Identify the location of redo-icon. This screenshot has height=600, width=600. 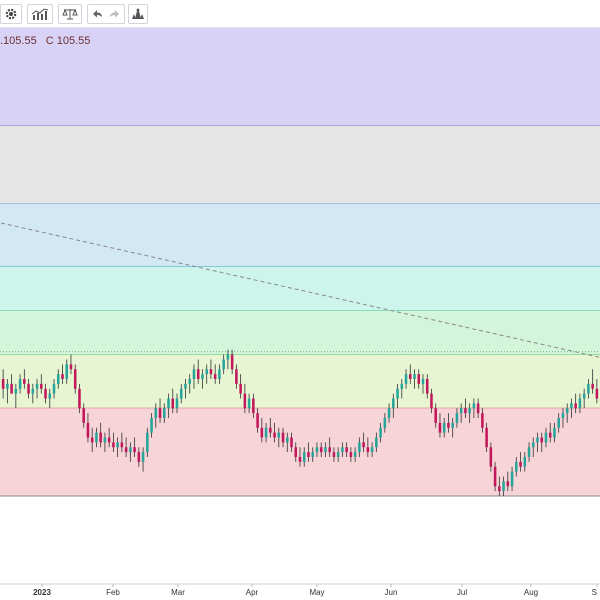
(115, 14).